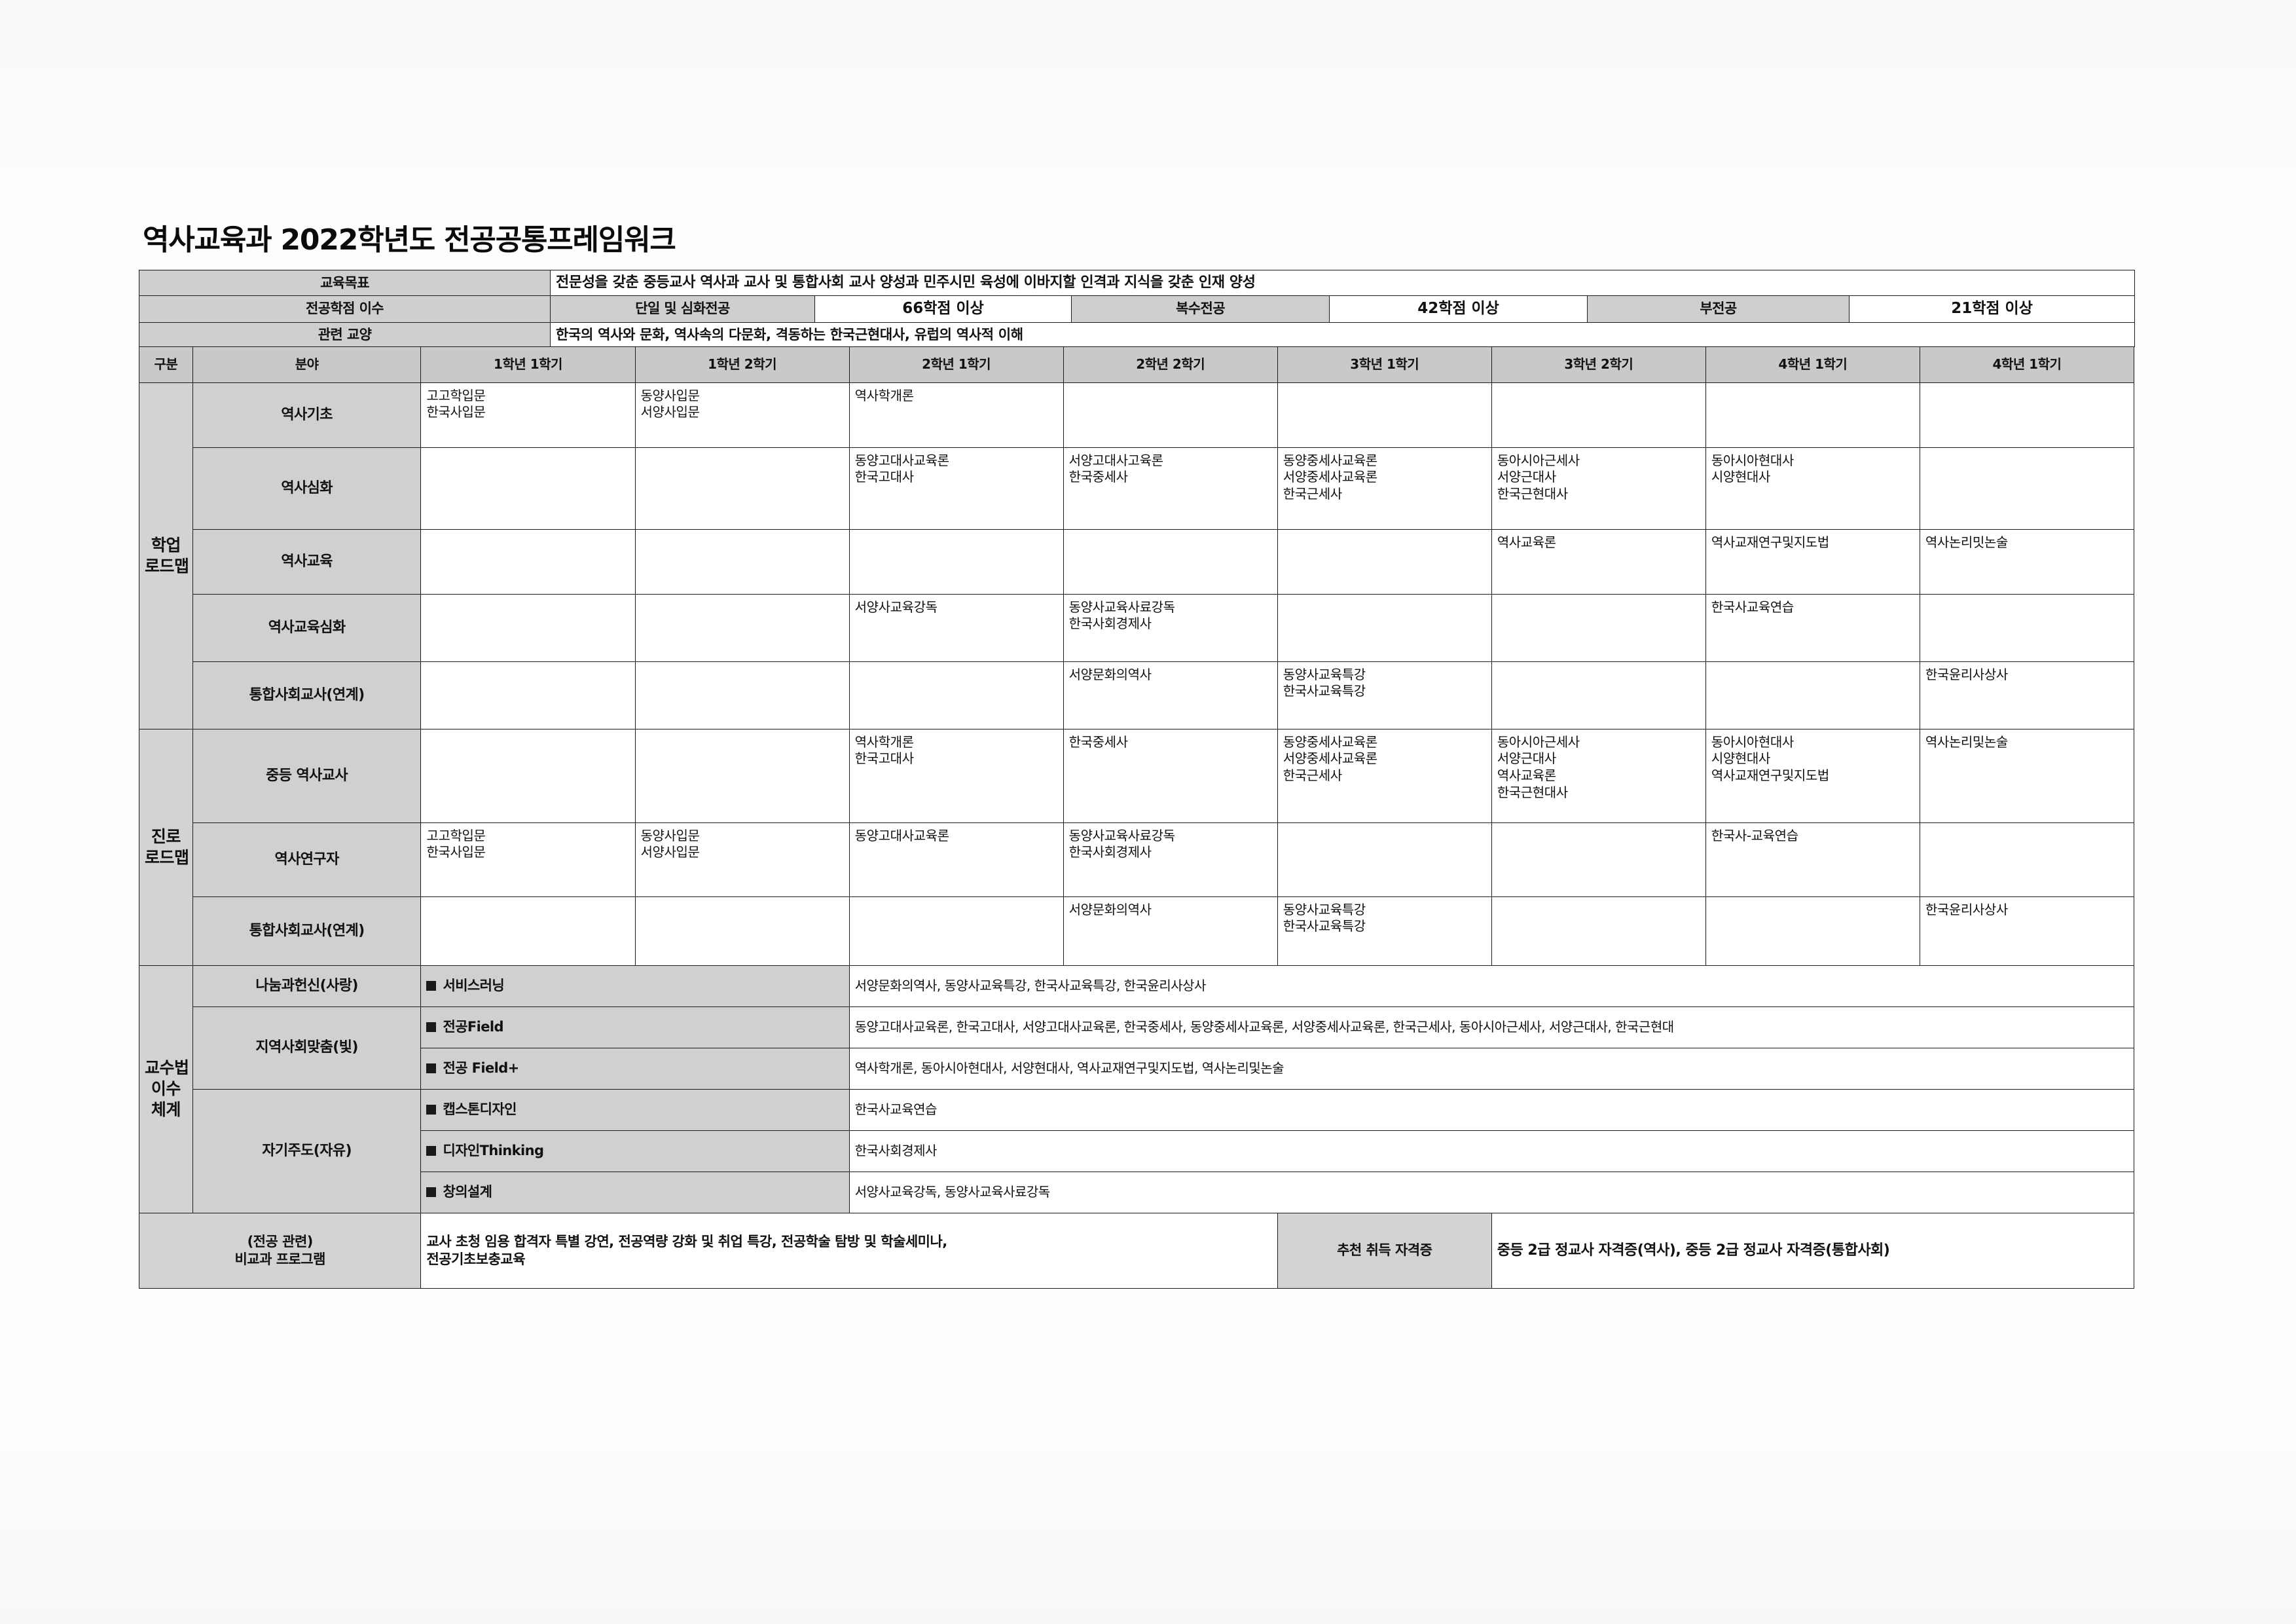 Image resolution: width=2296 pixels, height=1624 pixels. Describe the element at coordinates (1491, 1109) in the screenshot. I see `method-courses-capstone-design: 한국사교육연습` at that location.